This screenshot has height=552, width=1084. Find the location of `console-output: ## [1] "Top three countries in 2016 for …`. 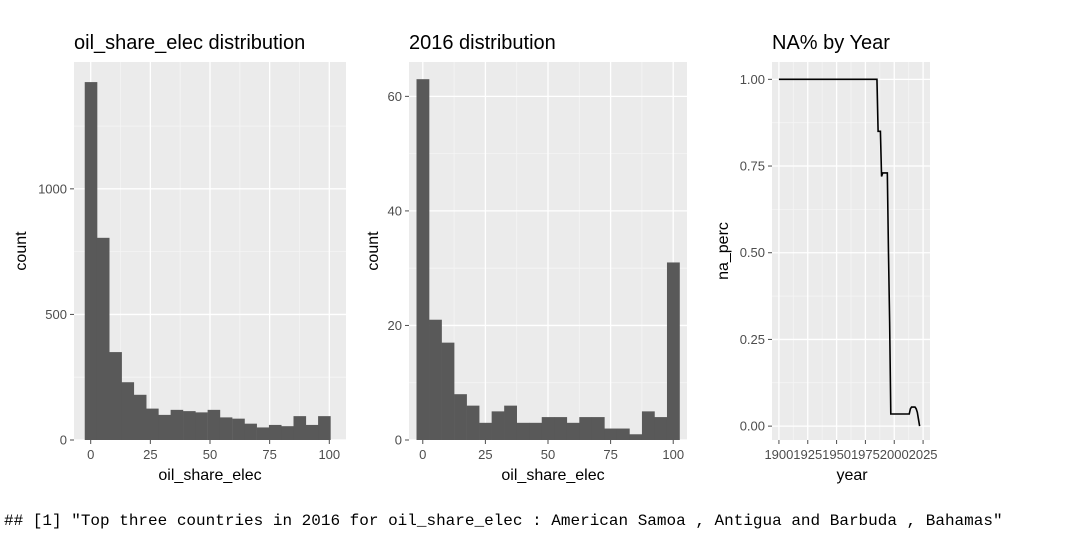

console-output: ## [1] "Top three countries in 2016 for … is located at coordinates (503, 521).